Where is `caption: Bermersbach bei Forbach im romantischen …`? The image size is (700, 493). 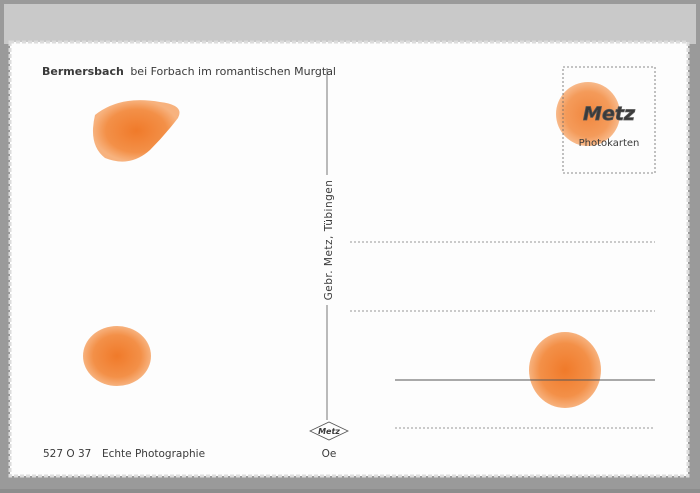
caption: Bermersbach bei Forbach im romantischen … is located at coordinates (189, 71).